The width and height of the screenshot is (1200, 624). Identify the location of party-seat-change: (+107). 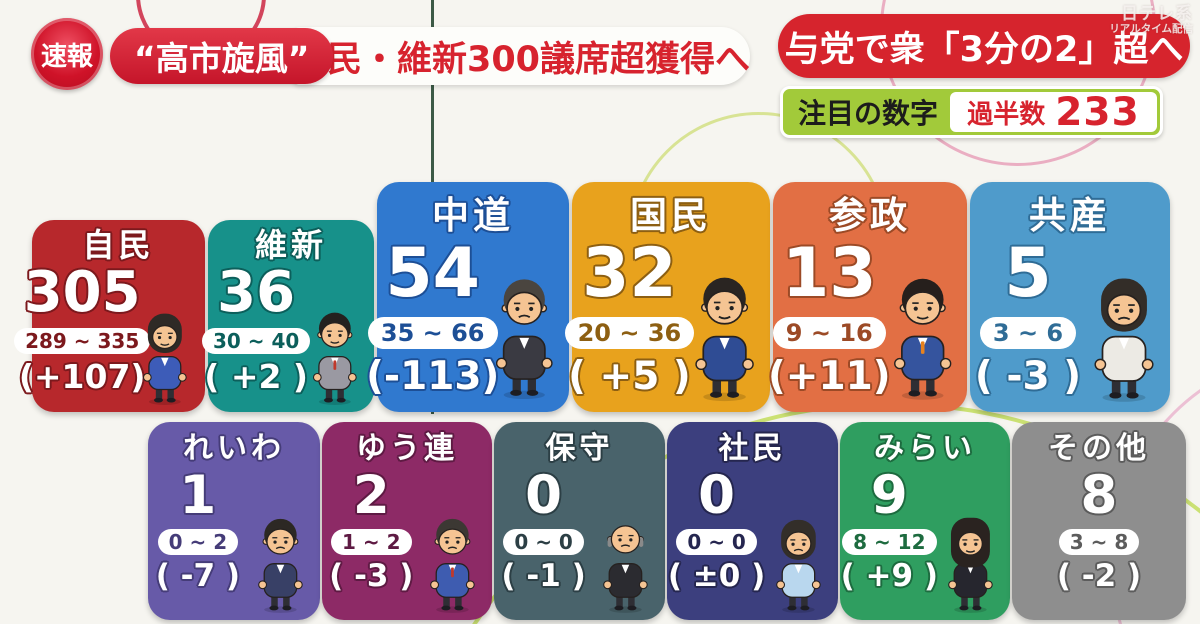
(82, 376).